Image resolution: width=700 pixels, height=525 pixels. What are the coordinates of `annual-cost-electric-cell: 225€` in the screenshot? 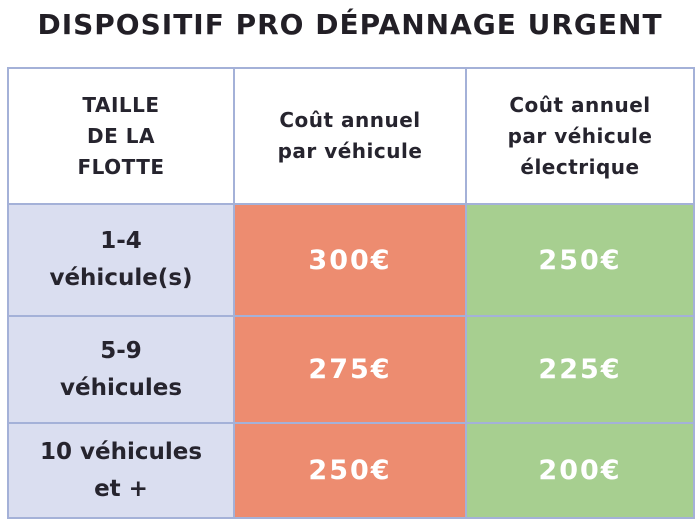 It's located at (580, 369).